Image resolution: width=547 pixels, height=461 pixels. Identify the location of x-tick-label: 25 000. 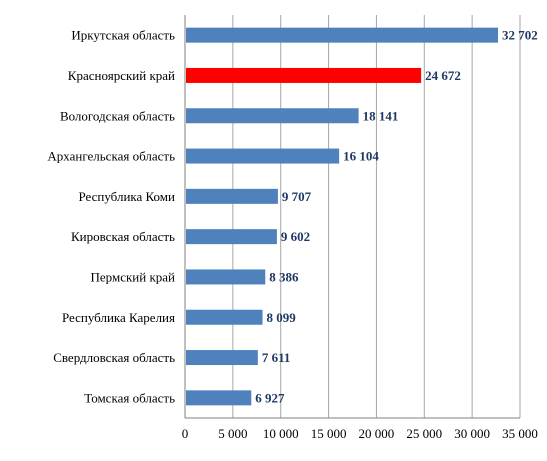
(424, 433).